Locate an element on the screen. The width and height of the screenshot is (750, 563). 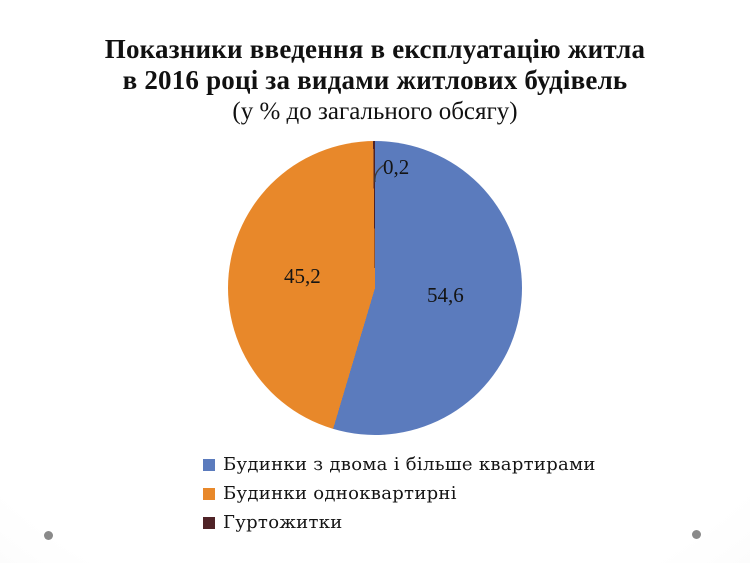
slide-decoration-dot-left is located at coordinates (48, 535).